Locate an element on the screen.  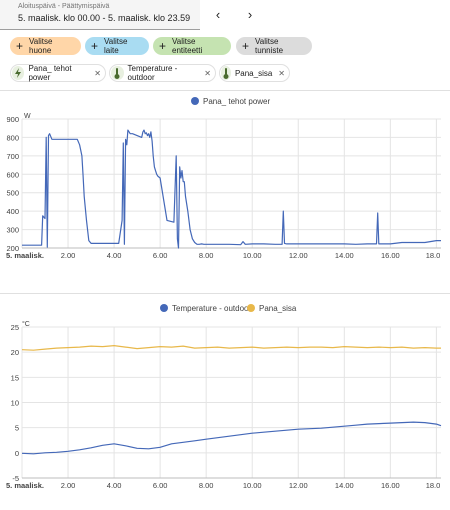
choose-device-label: Valitse laite is located at coordinates (116, 46).